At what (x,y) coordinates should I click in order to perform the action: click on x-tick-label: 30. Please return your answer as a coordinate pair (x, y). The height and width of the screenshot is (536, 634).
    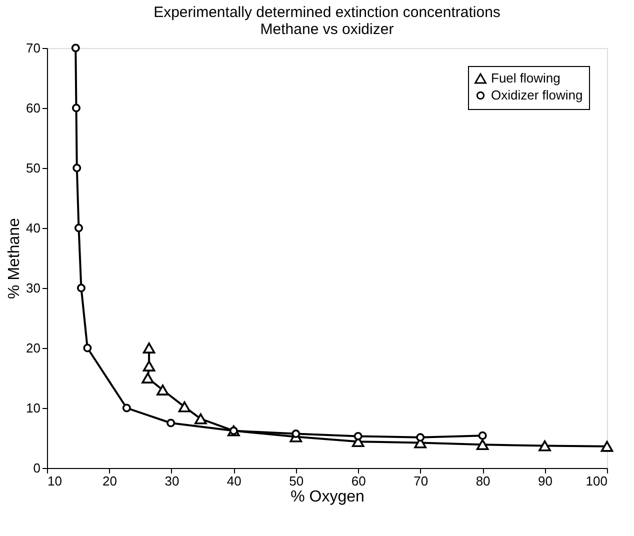
    Looking at the image, I should click on (172, 481).